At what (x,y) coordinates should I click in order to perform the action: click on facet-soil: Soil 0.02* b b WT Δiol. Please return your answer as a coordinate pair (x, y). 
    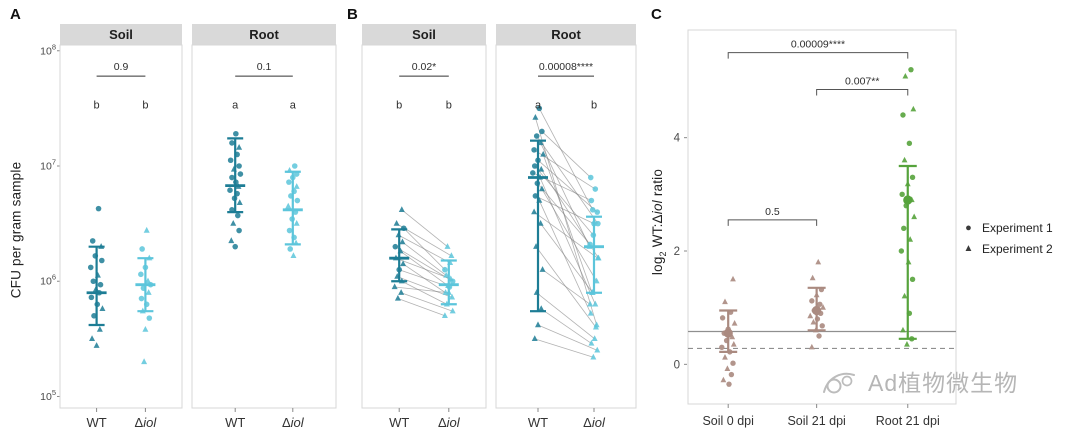
    Looking at the image, I should click on (424, 227).